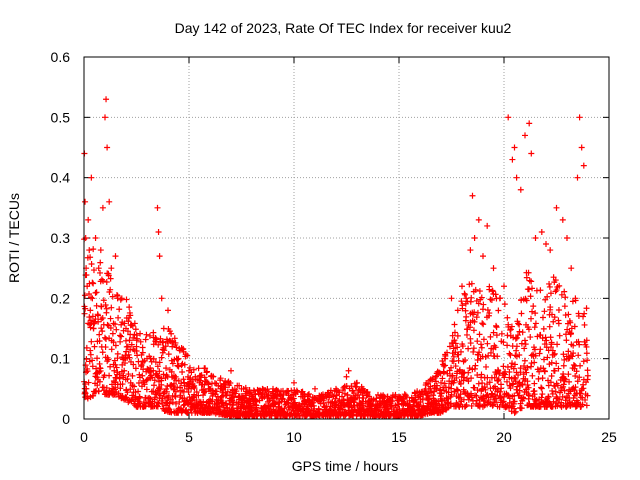 The height and width of the screenshot is (480, 640). I want to click on x-tick-label: 10, so click(294, 437).